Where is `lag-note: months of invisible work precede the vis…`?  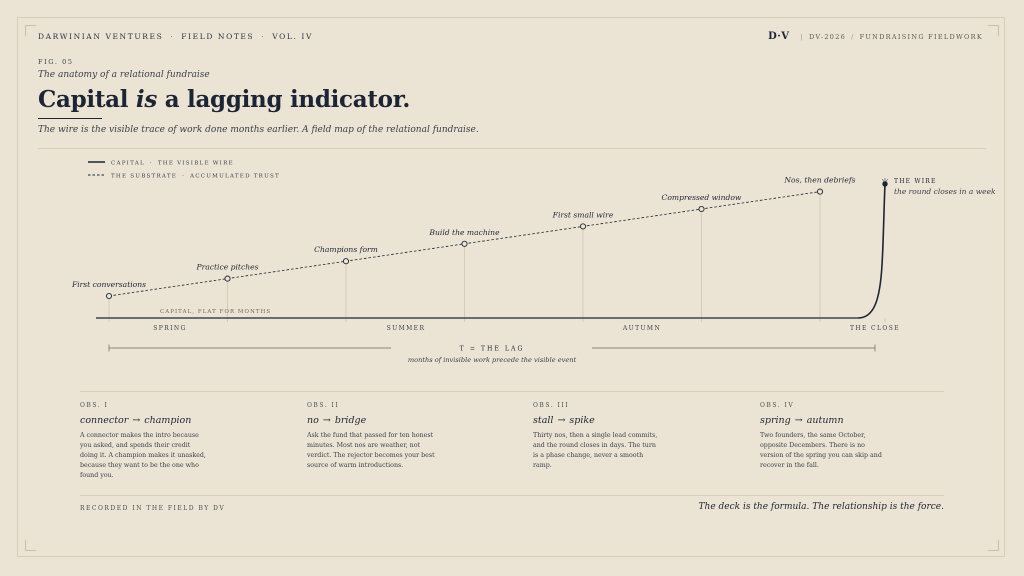
lag-note: months of invisible work precede the vis… is located at coordinates (492, 360).